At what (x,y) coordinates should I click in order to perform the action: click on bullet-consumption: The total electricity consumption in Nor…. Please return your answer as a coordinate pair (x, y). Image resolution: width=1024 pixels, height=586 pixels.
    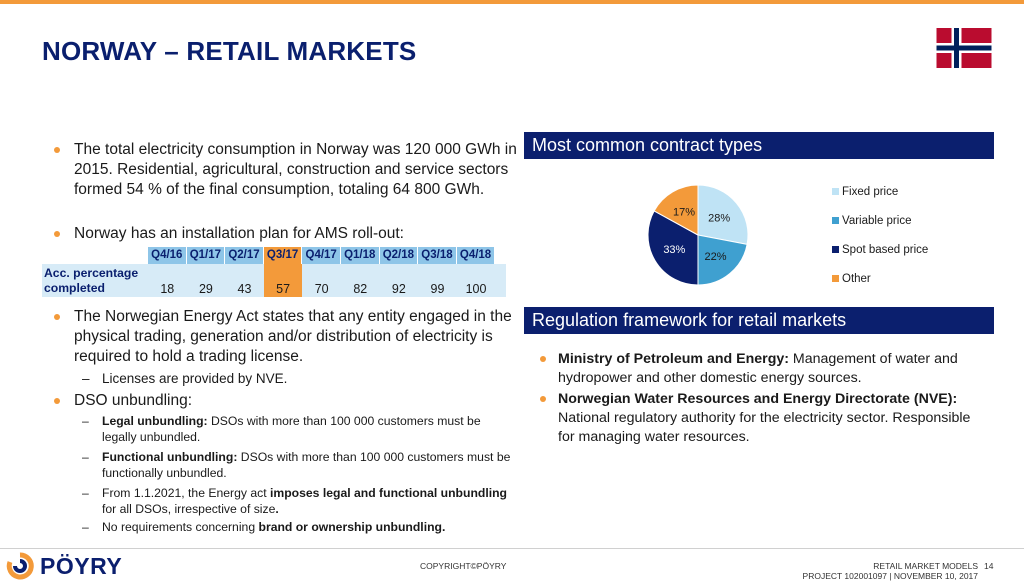
    Looking at the image, I should click on (293, 170).